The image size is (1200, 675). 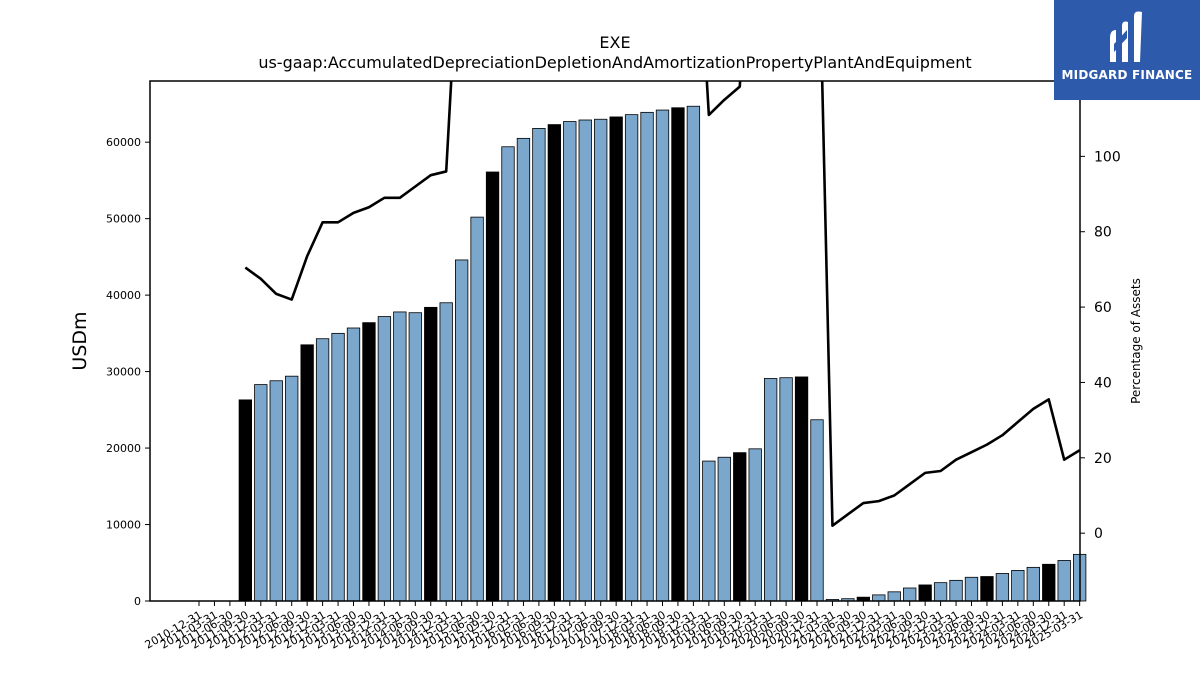 What do you see at coordinates (1098, 534) in the screenshot?
I see `y2-tick-label: 0` at bounding box center [1098, 534].